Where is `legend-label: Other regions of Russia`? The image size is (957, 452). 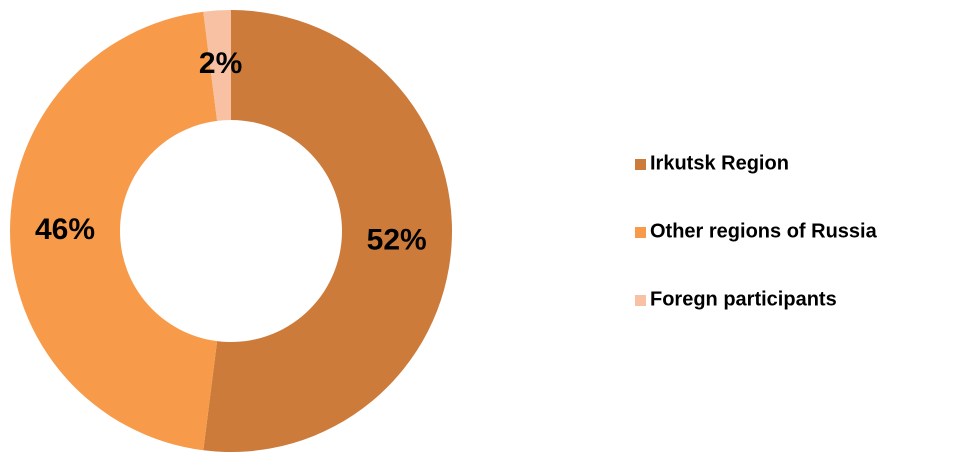
legend-label: Other regions of Russia is located at coordinates (764, 231).